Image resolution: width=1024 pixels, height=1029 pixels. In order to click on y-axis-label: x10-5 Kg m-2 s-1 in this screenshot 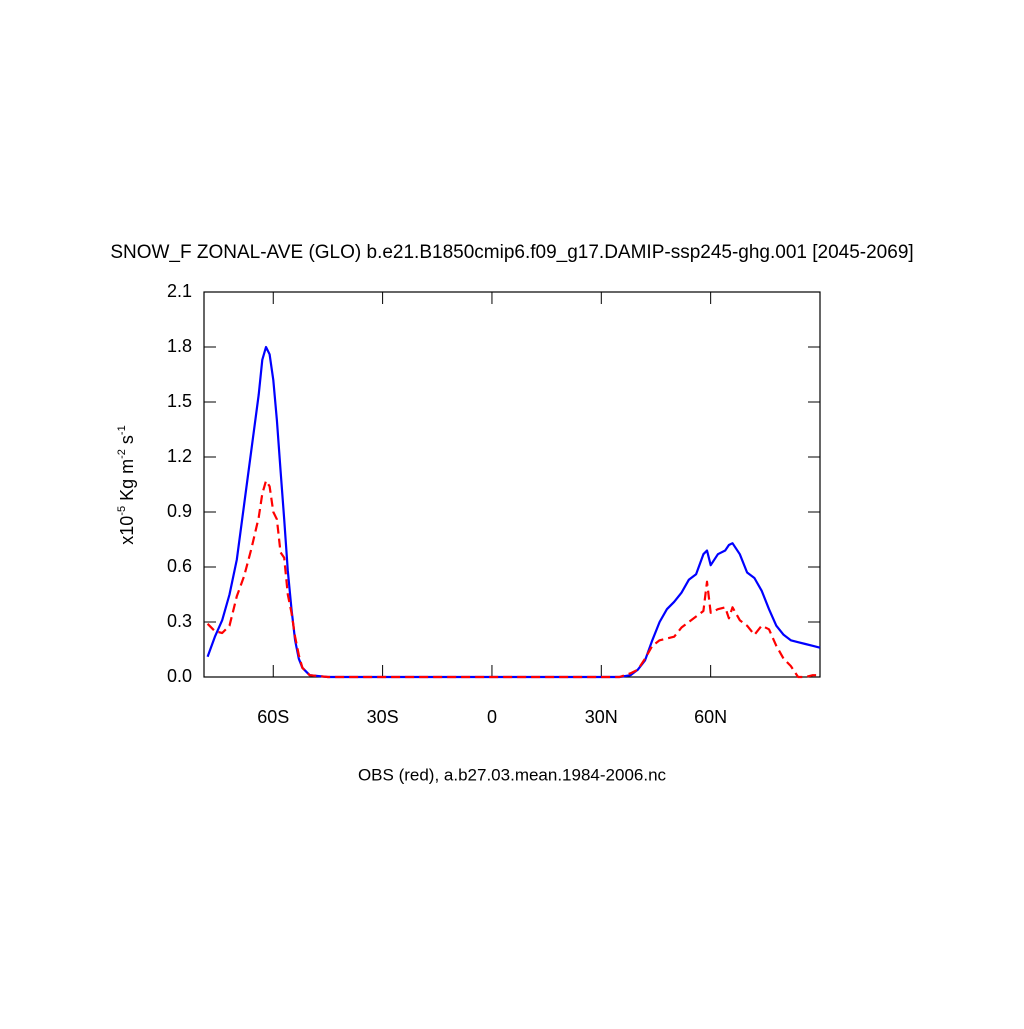, I will do `click(126, 484)`.